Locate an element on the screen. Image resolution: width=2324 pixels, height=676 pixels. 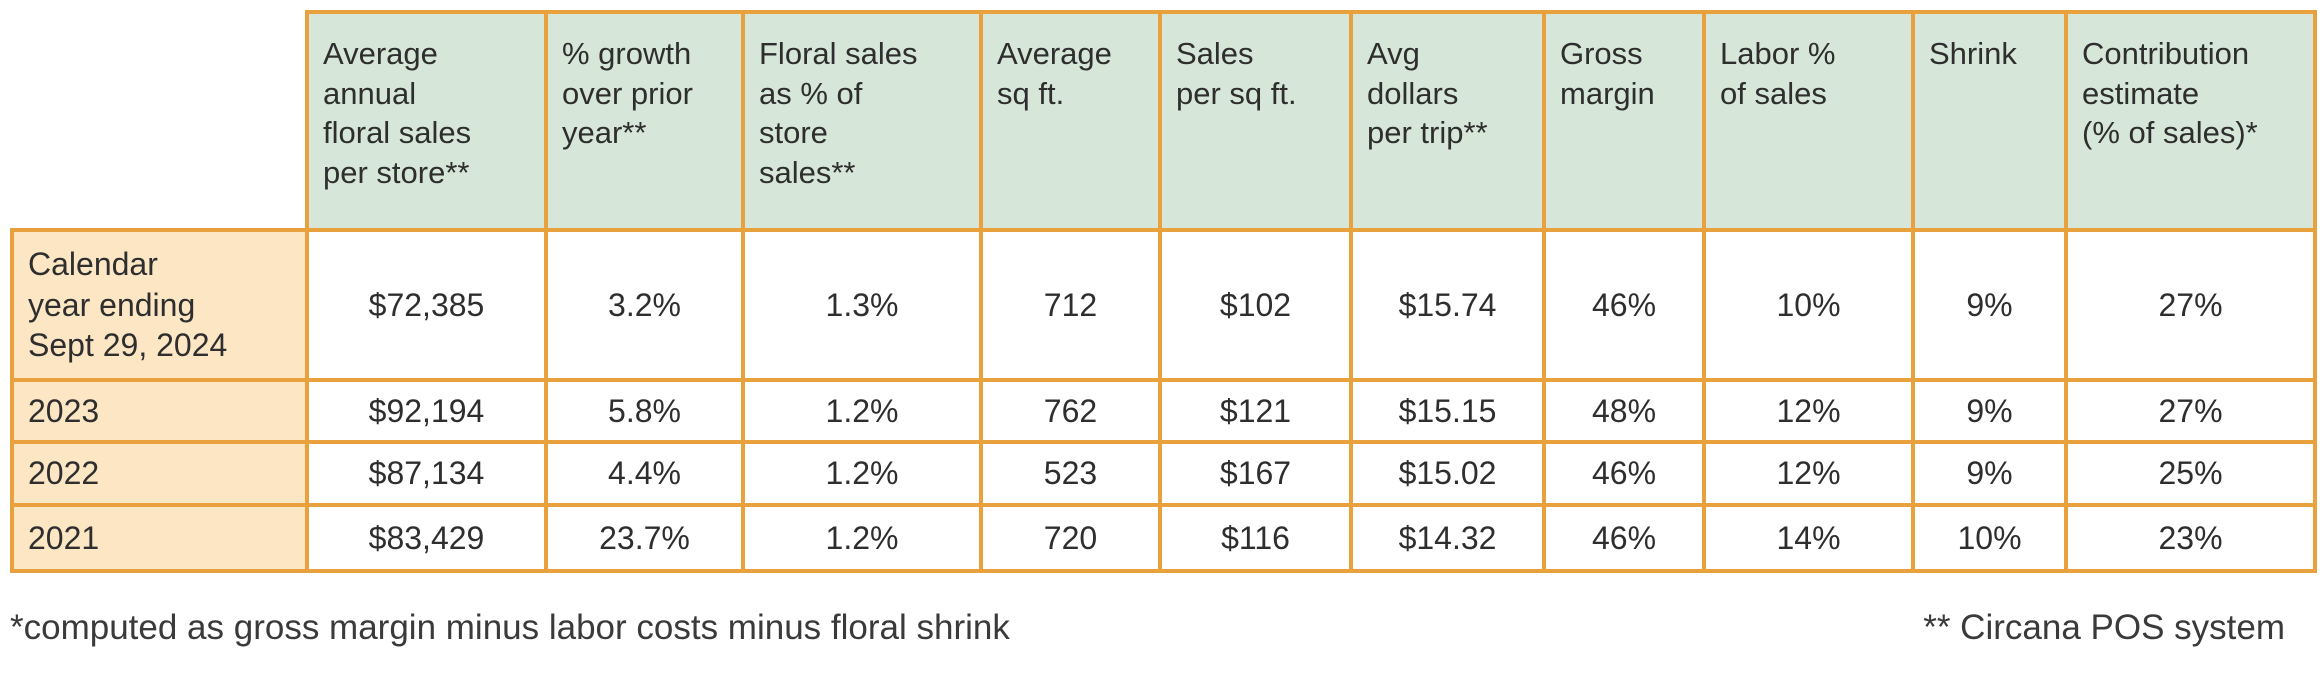
data-cell: 23.7% is located at coordinates (644, 538).